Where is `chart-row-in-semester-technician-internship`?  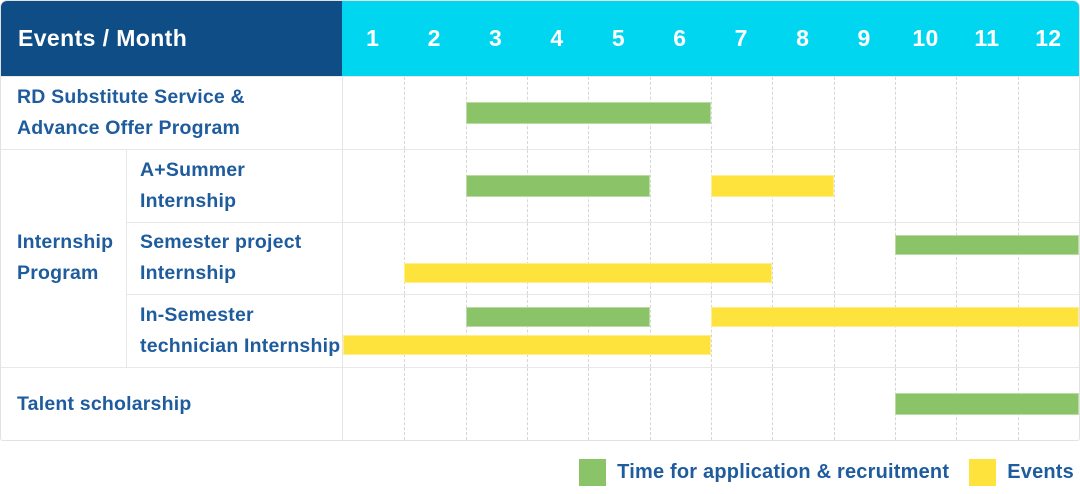 chart-row-in-semester-technician-internship is located at coordinates (710, 331).